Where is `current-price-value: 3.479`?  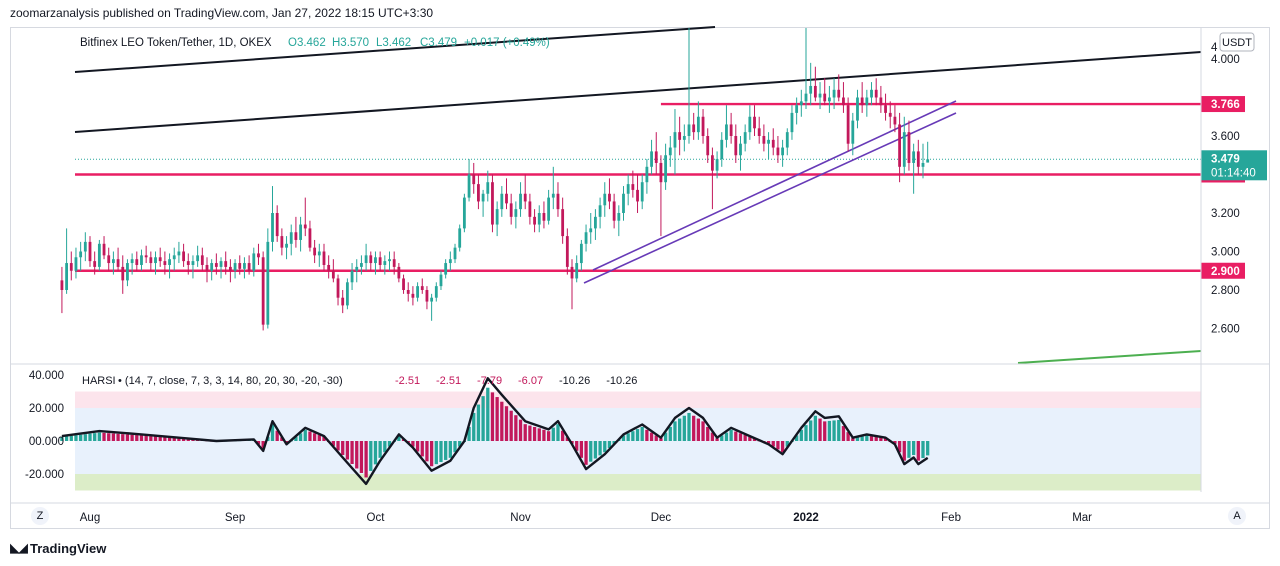 current-price-value: 3.479 is located at coordinates (1225, 159).